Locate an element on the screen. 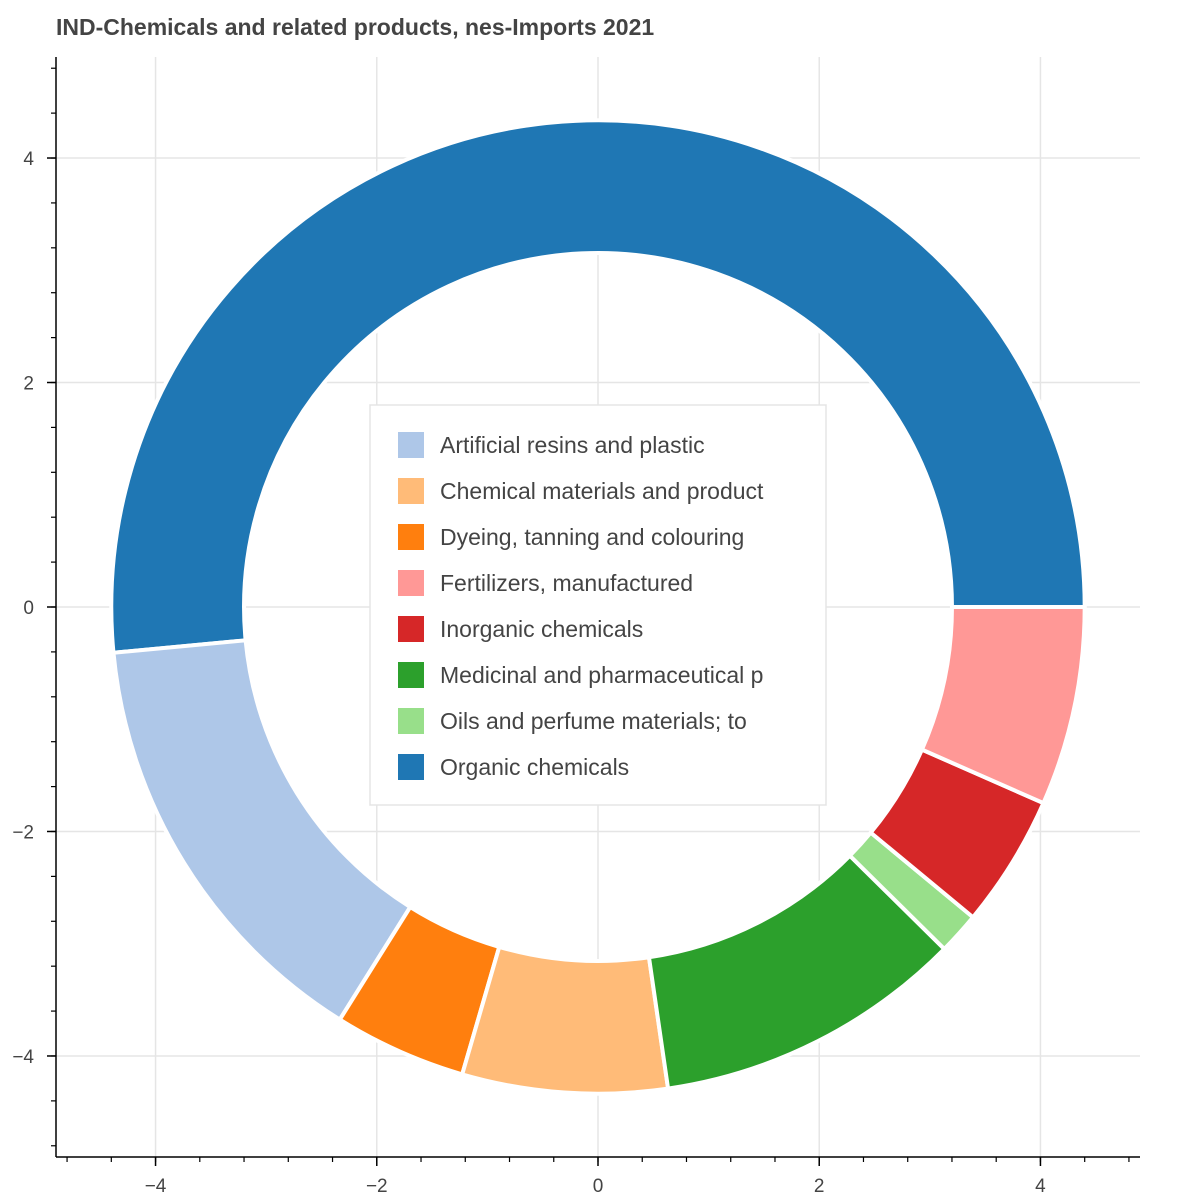 The width and height of the screenshot is (1200, 1200). slice-artificial-resins-and-plastic is located at coordinates (262, 830).